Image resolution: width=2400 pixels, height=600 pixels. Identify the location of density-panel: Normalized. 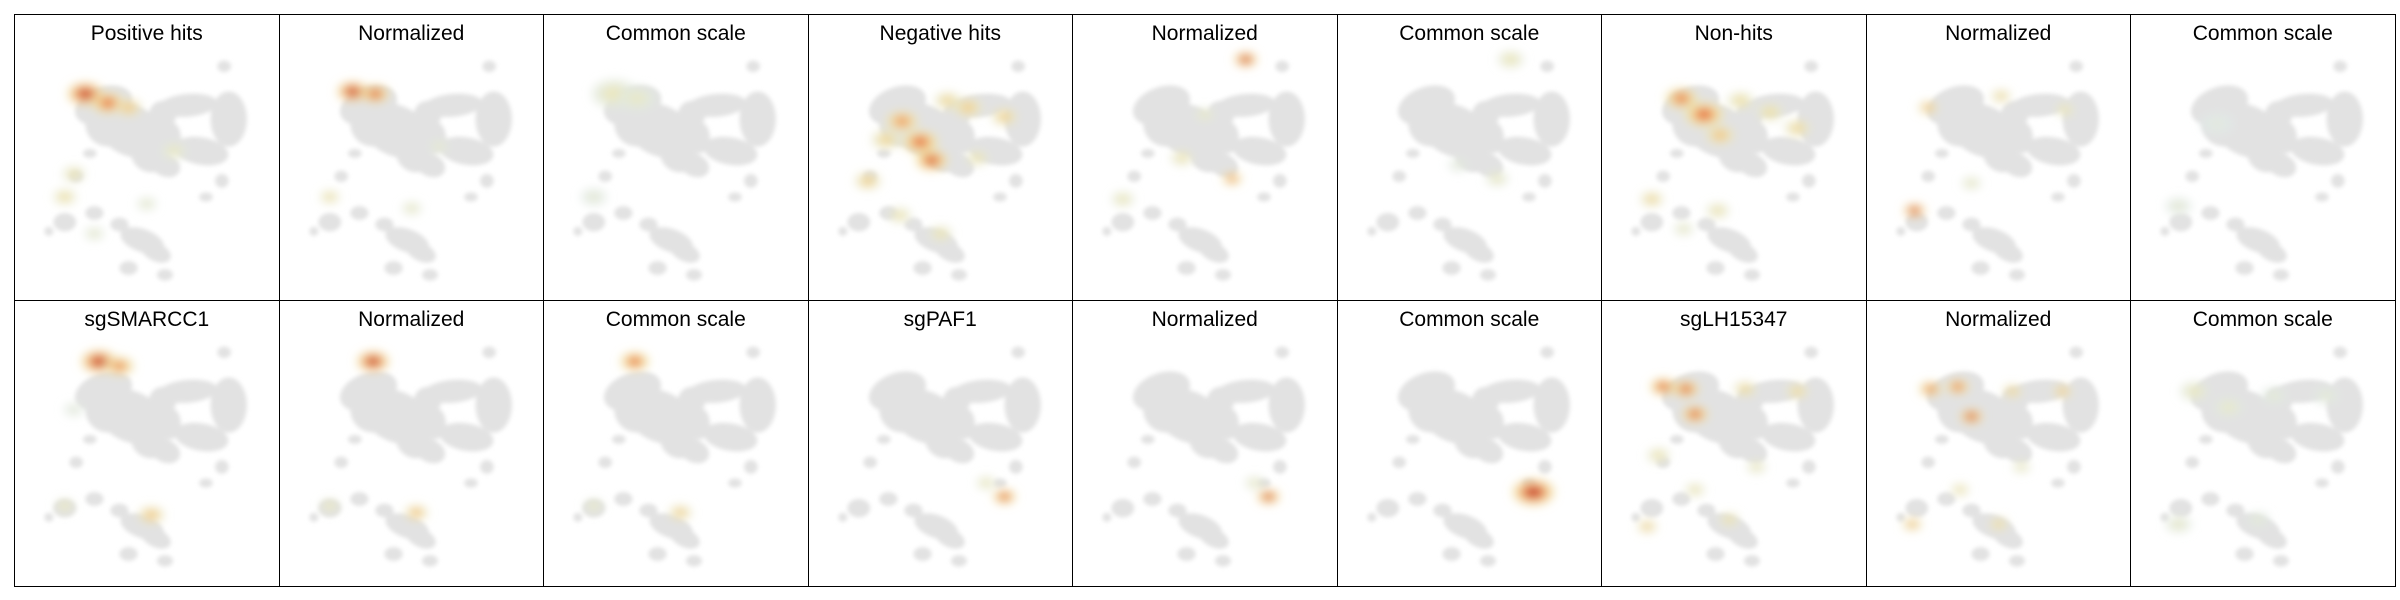
(1205, 157).